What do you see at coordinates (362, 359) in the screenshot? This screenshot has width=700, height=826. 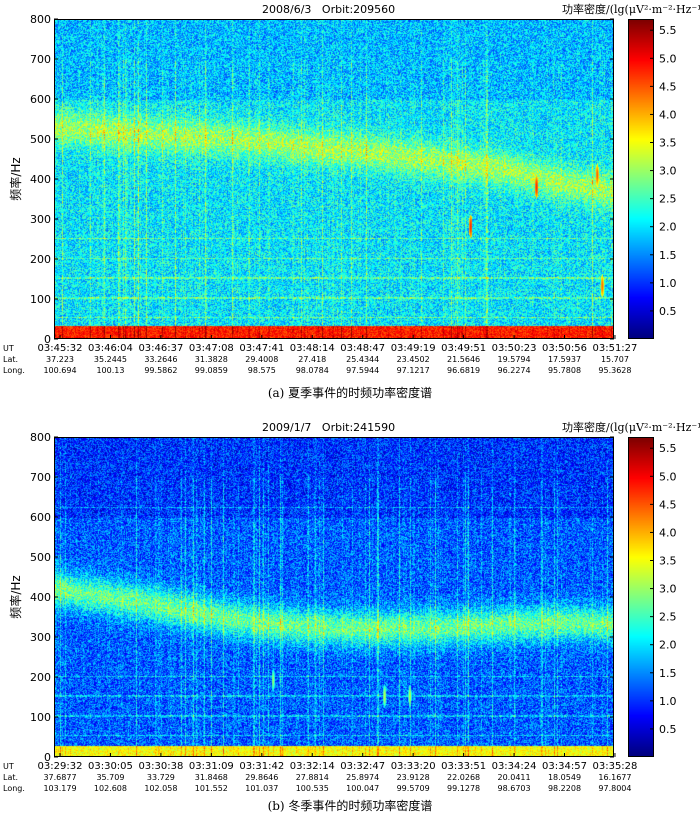 I see `lat-label: 25.4344` at bounding box center [362, 359].